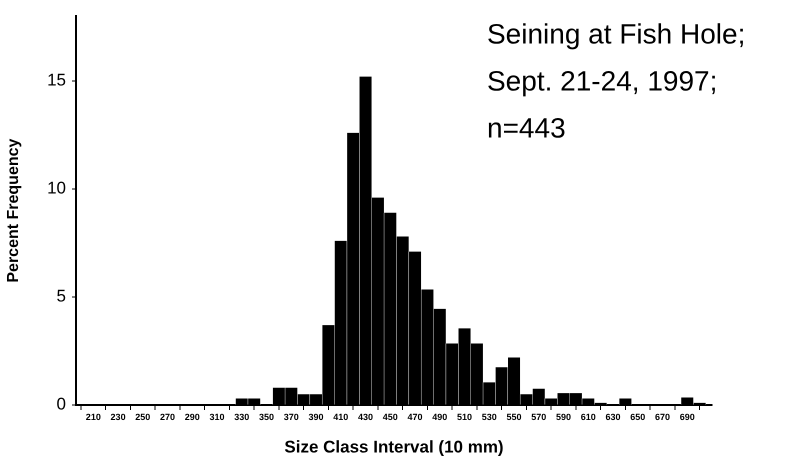 The width and height of the screenshot is (812, 462). I want to click on x-tick-label: 590, so click(564, 417).